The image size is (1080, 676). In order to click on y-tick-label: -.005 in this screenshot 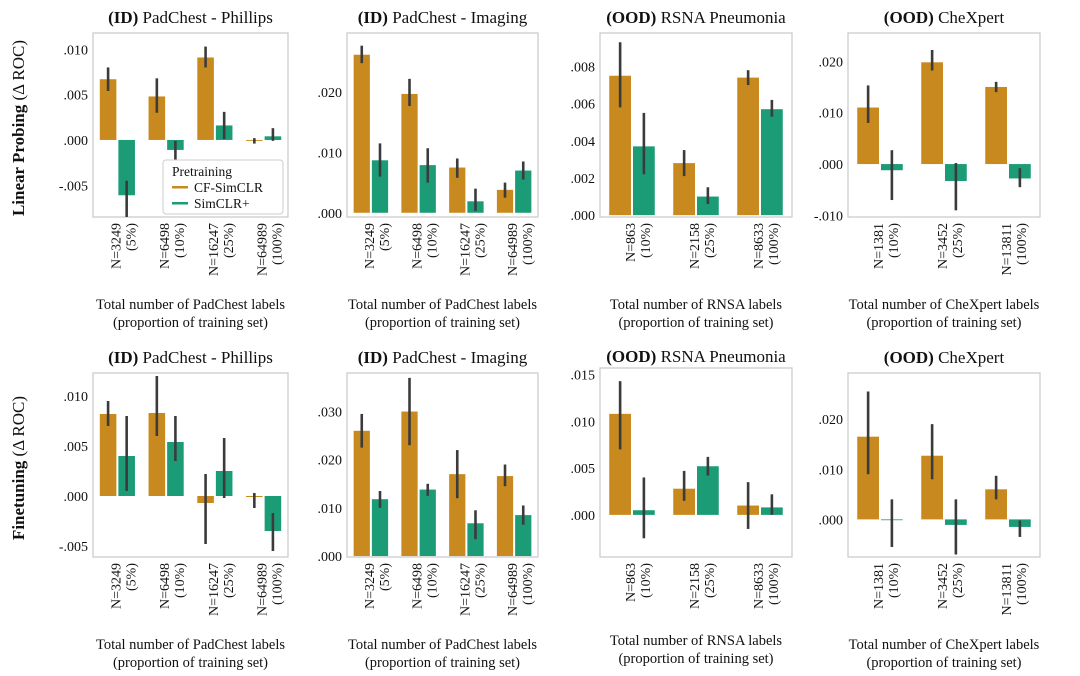, I will do `click(73, 547)`.